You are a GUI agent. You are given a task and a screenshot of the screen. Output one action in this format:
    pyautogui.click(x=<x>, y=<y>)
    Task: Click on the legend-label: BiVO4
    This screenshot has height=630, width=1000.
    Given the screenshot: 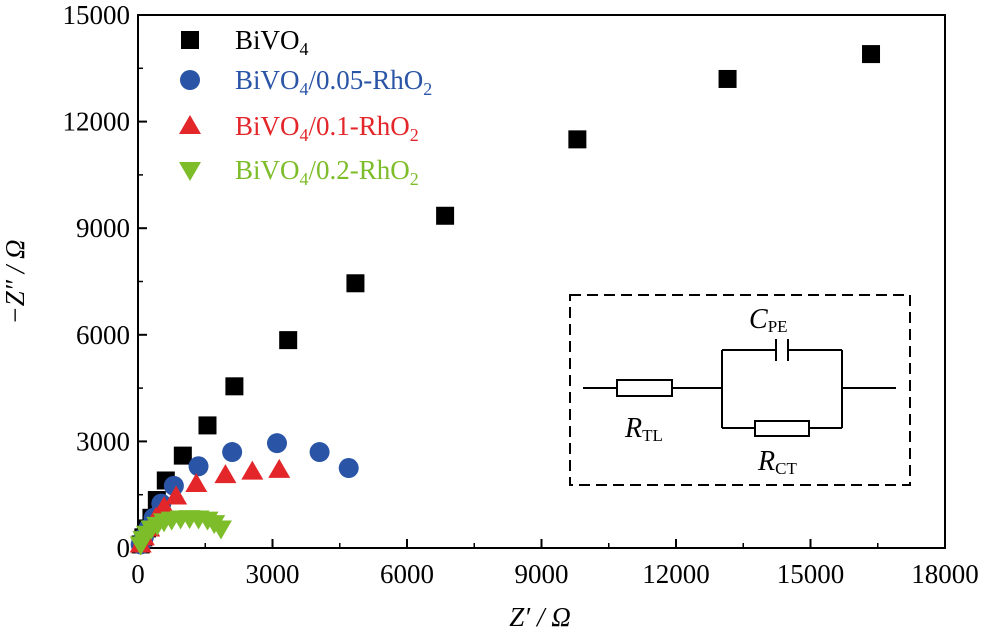 What is the action you would take?
    pyautogui.click(x=272, y=42)
    